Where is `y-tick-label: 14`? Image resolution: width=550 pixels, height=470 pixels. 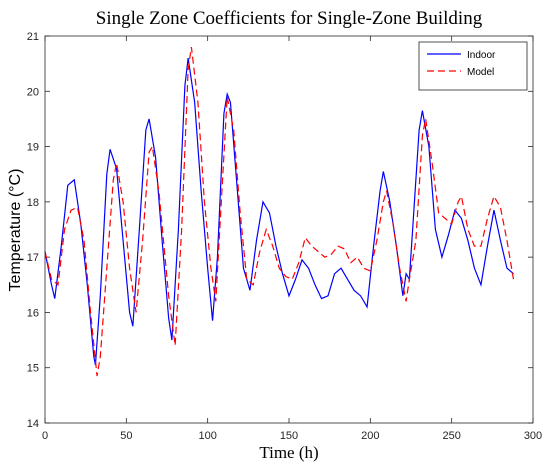
y-tick-label: 14 is located at coordinates (33, 424).